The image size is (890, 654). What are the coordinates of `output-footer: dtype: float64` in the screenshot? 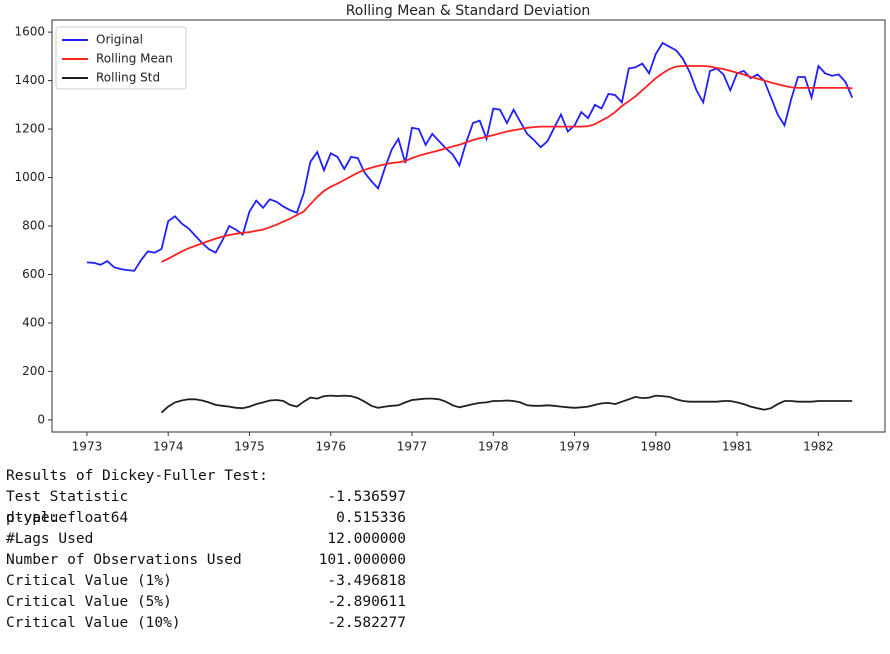 It's located at (67, 518).